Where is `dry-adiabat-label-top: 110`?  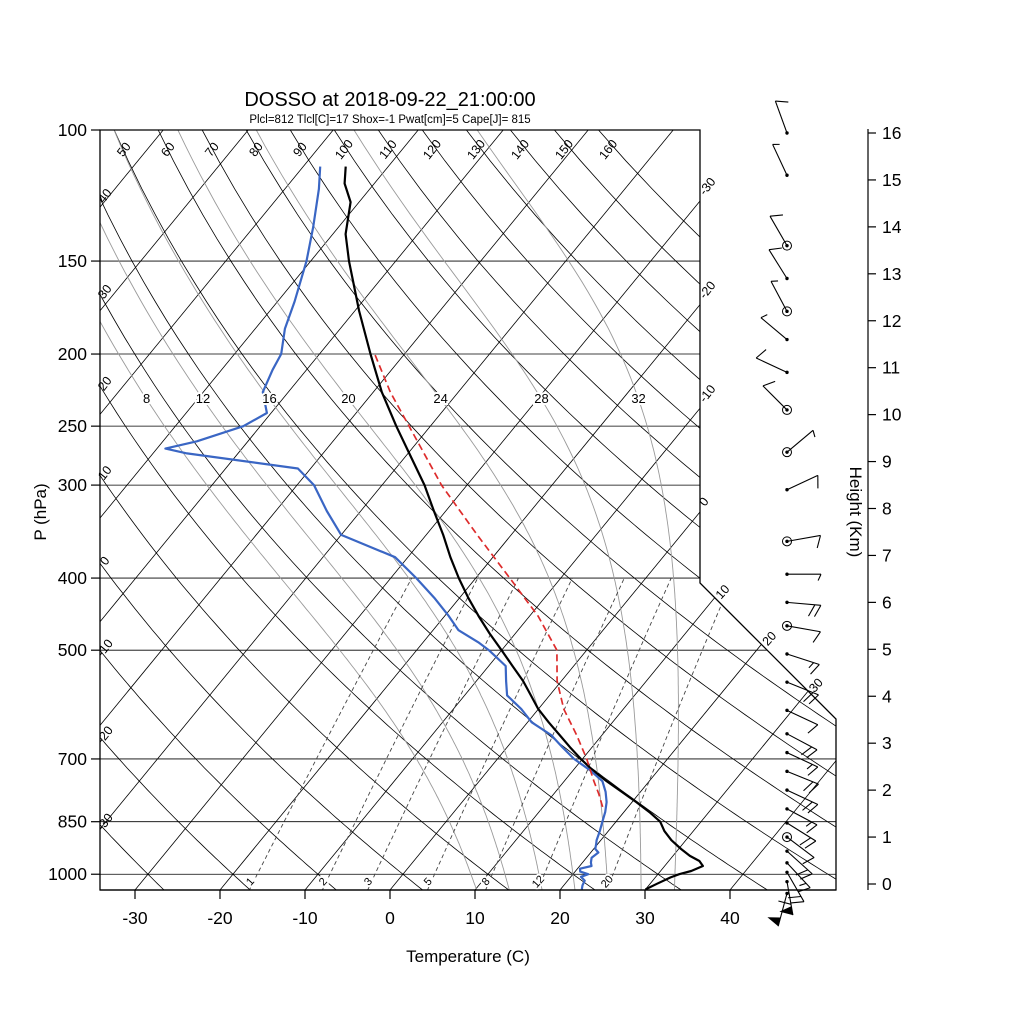 dry-adiabat-label-top: 110 is located at coordinates (388, 149).